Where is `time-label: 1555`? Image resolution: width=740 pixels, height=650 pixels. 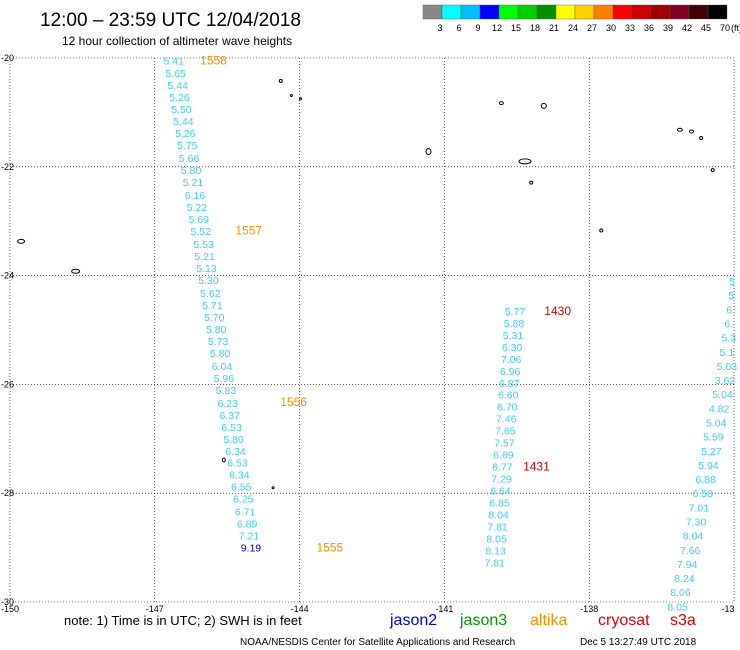
time-label: 1555 is located at coordinates (329, 548).